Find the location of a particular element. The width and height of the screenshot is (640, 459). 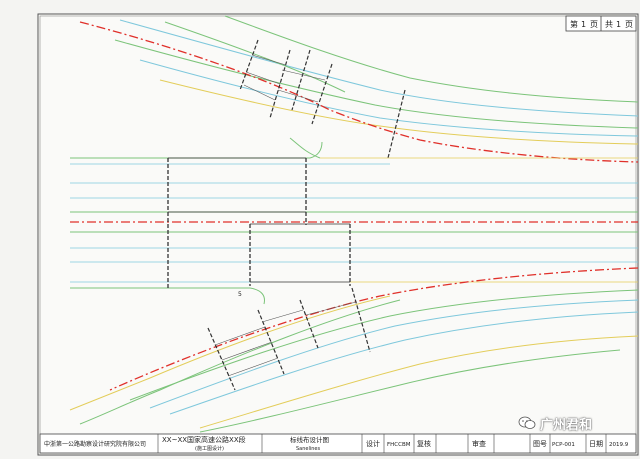

sheet-unit-a: 页 is located at coordinates (594, 24).